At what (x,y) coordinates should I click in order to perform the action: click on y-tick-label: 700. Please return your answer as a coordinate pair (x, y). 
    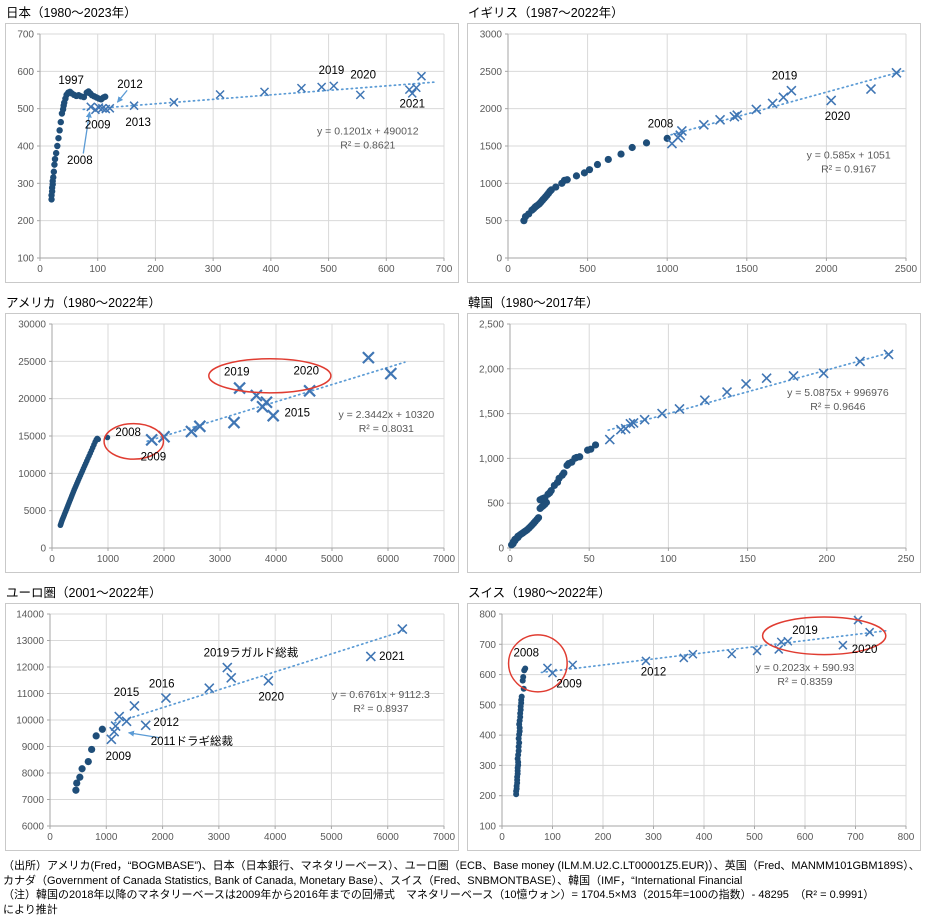
    Looking at the image, I should click on (25, 35).